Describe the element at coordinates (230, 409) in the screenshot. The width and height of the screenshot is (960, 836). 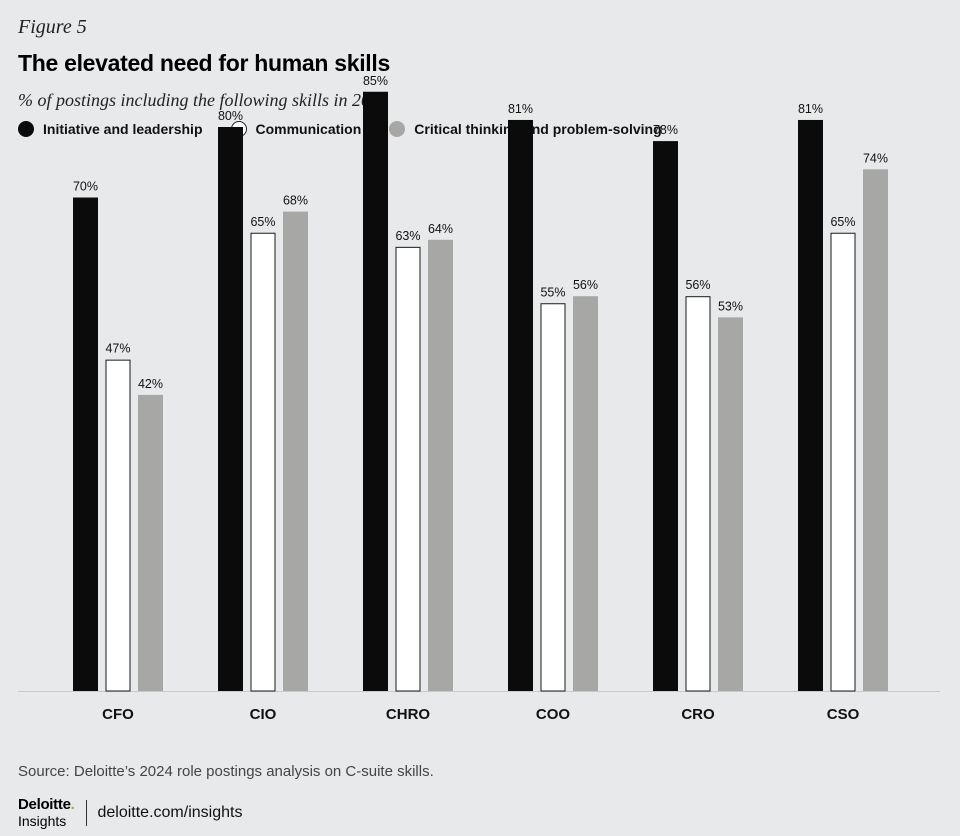
I see `bar-cio-initiative` at that location.